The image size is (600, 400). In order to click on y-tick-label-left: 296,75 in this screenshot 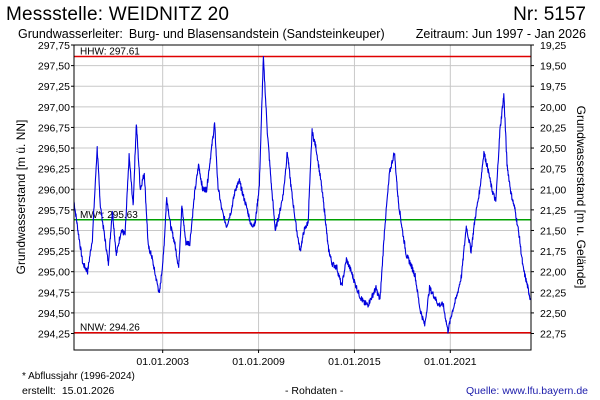, I will do `click(54, 128)`.